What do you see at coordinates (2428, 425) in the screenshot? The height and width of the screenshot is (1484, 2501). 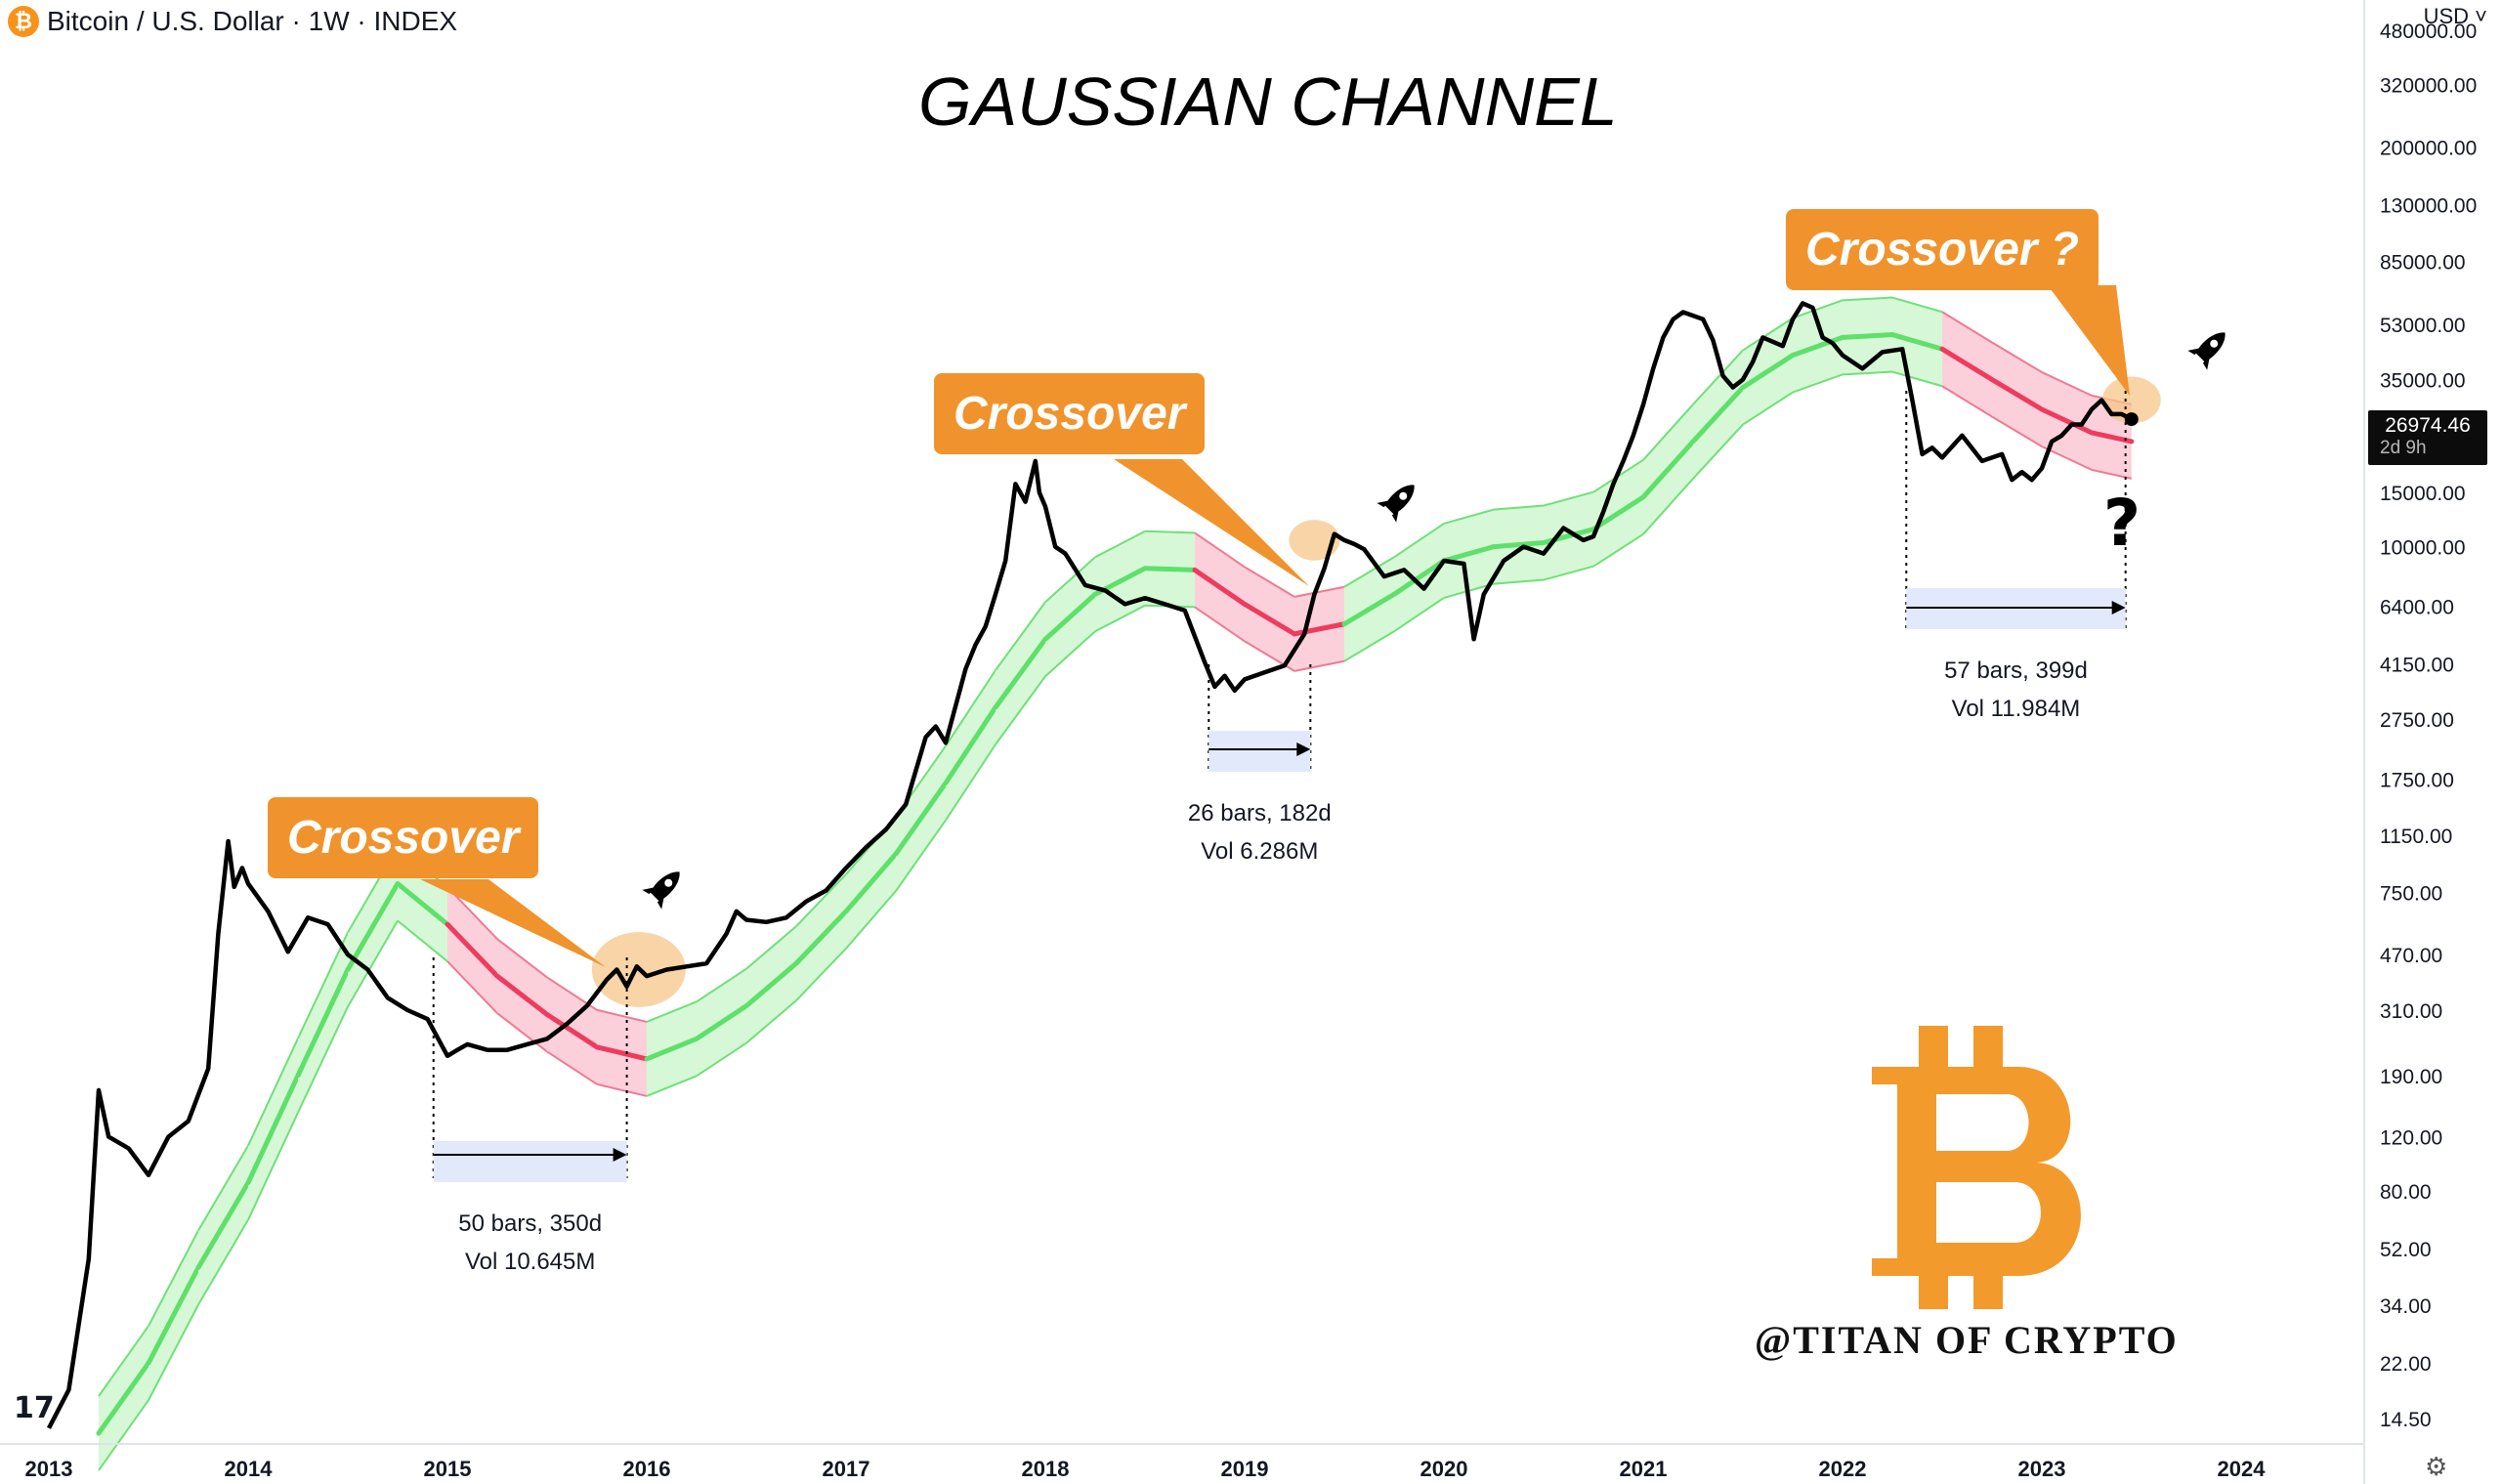 I see `last-price: 26974.46` at bounding box center [2428, 425].